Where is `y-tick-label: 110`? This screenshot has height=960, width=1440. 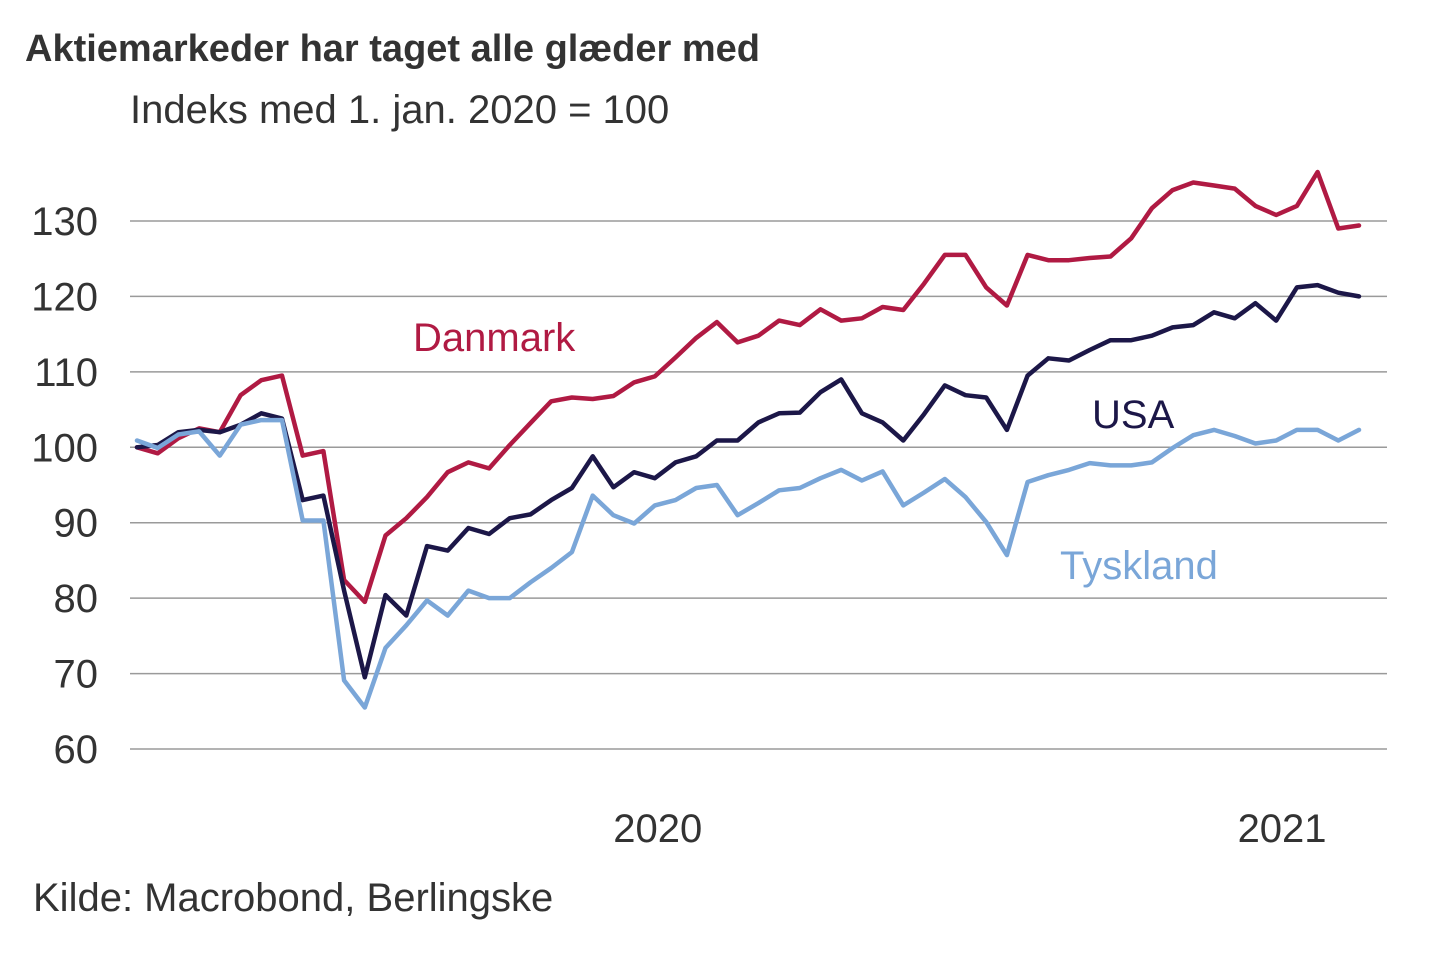
y-tick-label: 110 is located at coordinates (66, 373).